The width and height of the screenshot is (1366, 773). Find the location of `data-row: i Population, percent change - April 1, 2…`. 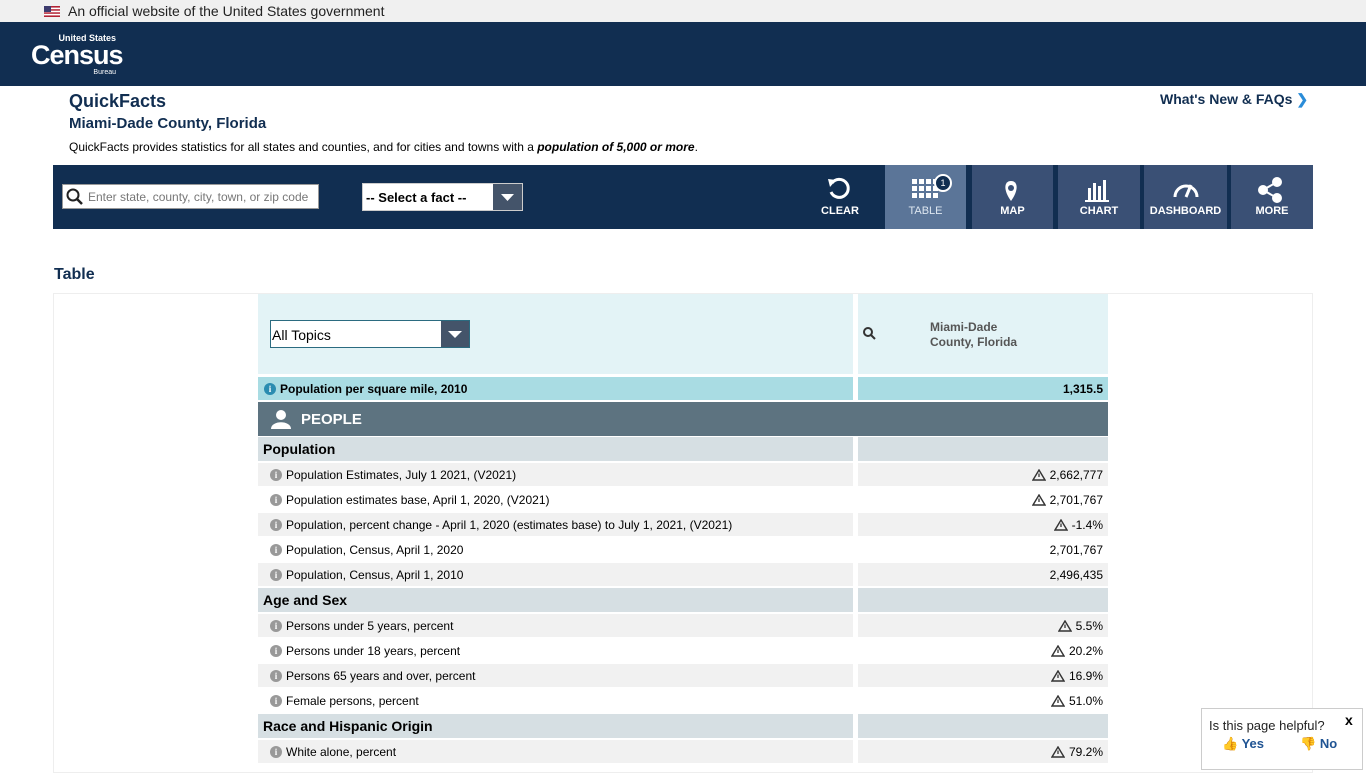

data-row: i Population, percent change - April 1, 2… is located at coordinates (683, 524).